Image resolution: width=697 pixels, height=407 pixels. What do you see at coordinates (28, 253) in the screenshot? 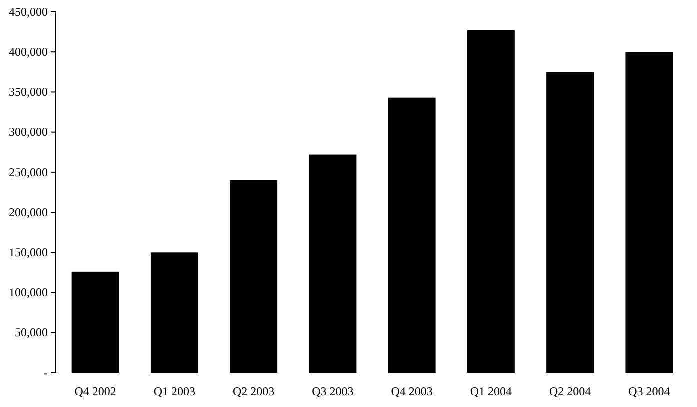
I see `y-tick-label: 150,000` at bounding box center [28, 253].